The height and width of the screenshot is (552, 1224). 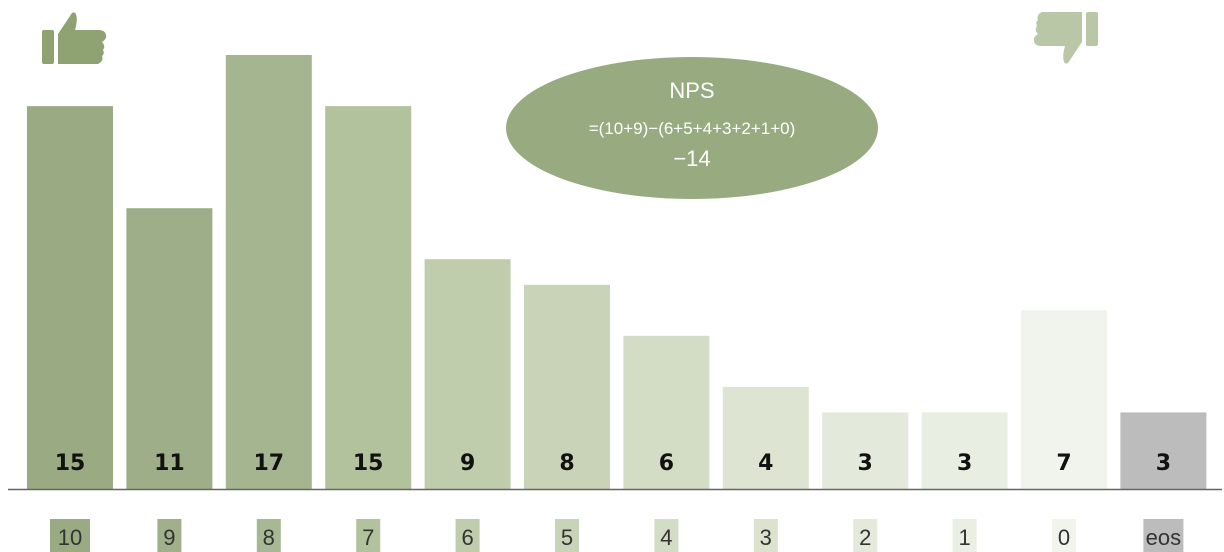 I want to click on bar-value-label: 8, so click(x=566, y=463).